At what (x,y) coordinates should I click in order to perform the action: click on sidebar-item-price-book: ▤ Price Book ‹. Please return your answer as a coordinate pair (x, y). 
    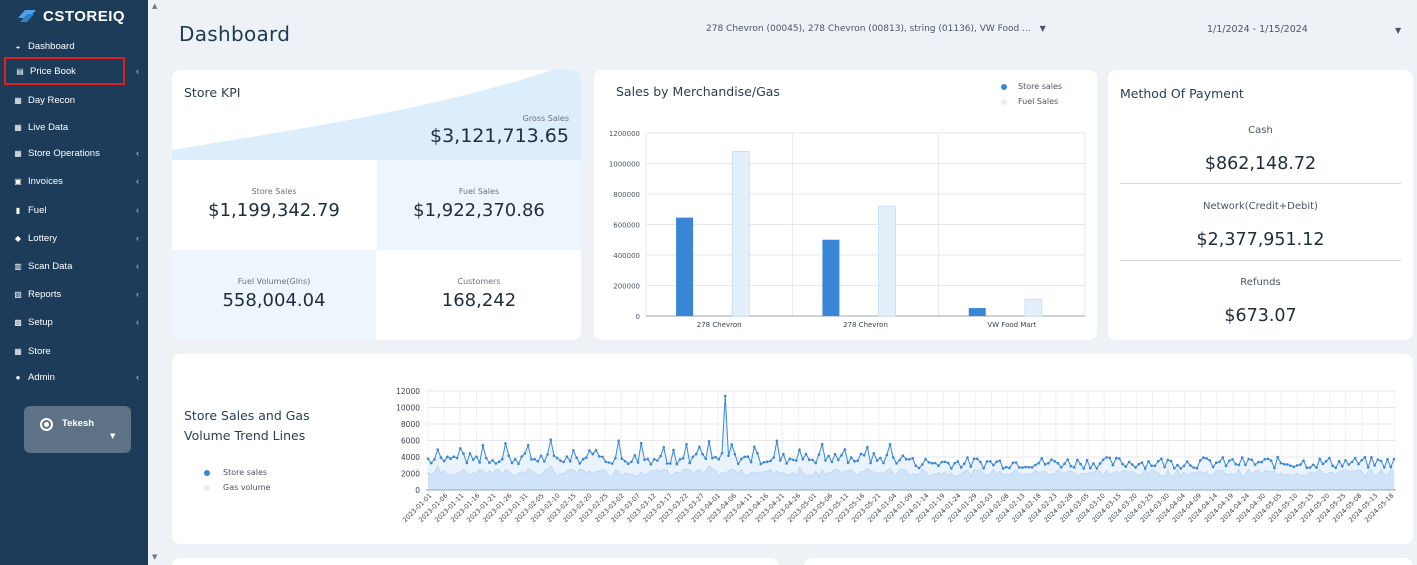
    Looking at the image, I should click on (71, 71).